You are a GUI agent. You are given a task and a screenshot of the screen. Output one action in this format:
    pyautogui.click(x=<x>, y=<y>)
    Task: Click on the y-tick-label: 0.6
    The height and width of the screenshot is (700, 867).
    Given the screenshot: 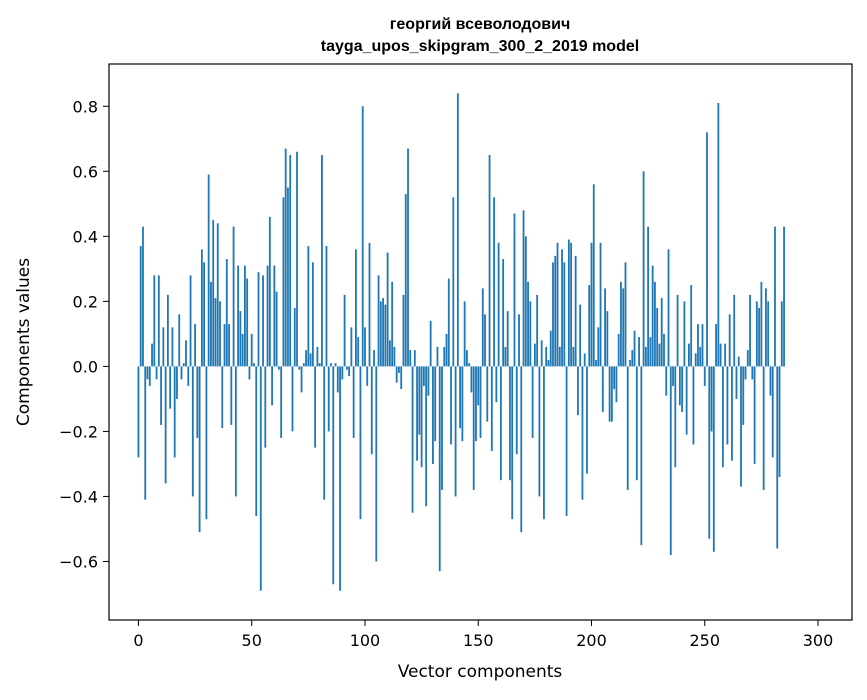 What is the action you would take?
    pyautogui.click(x=85, y=171)
    